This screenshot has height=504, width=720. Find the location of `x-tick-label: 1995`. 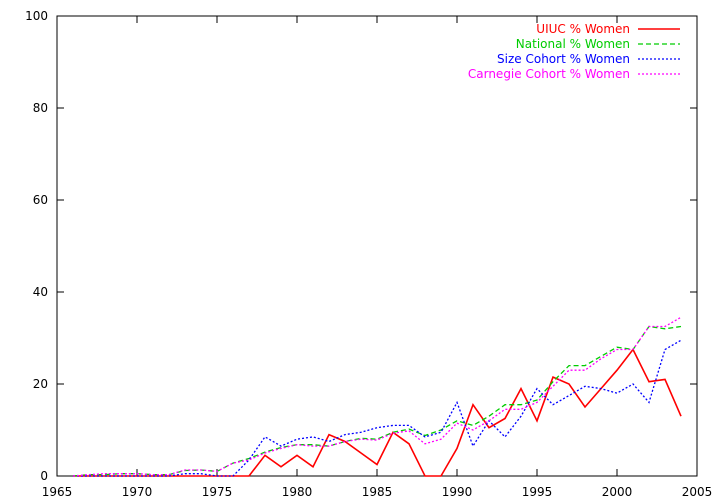

x-tick-label: 1995 is located at coordinates (537, 492).